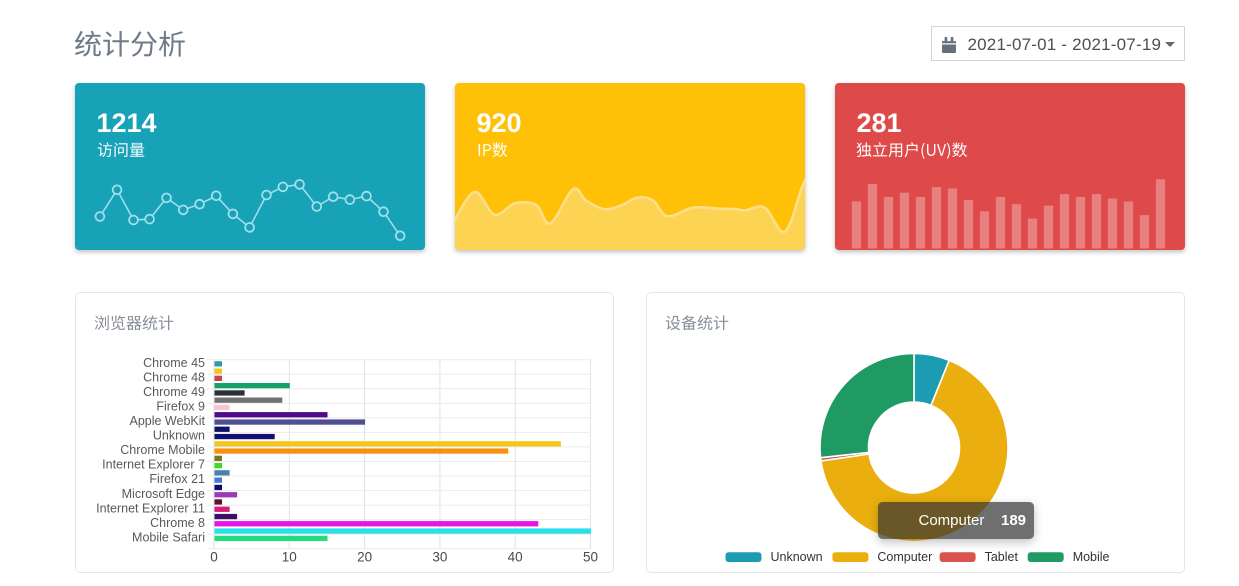 The image size is (1239, 586). What do you see at coordinates (174, 392) in the screenshot?
I see `svg-text: Chrome 49` at bounding box center [174, 392].